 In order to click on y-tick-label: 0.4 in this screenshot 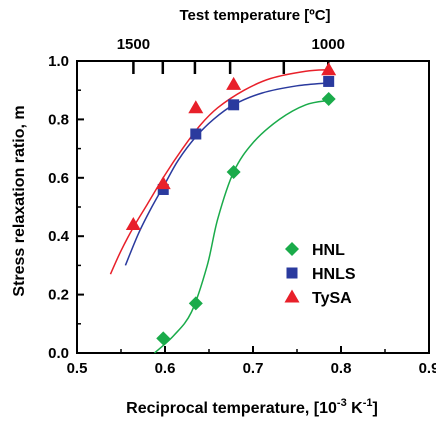, I will do `click(59, 236)`.